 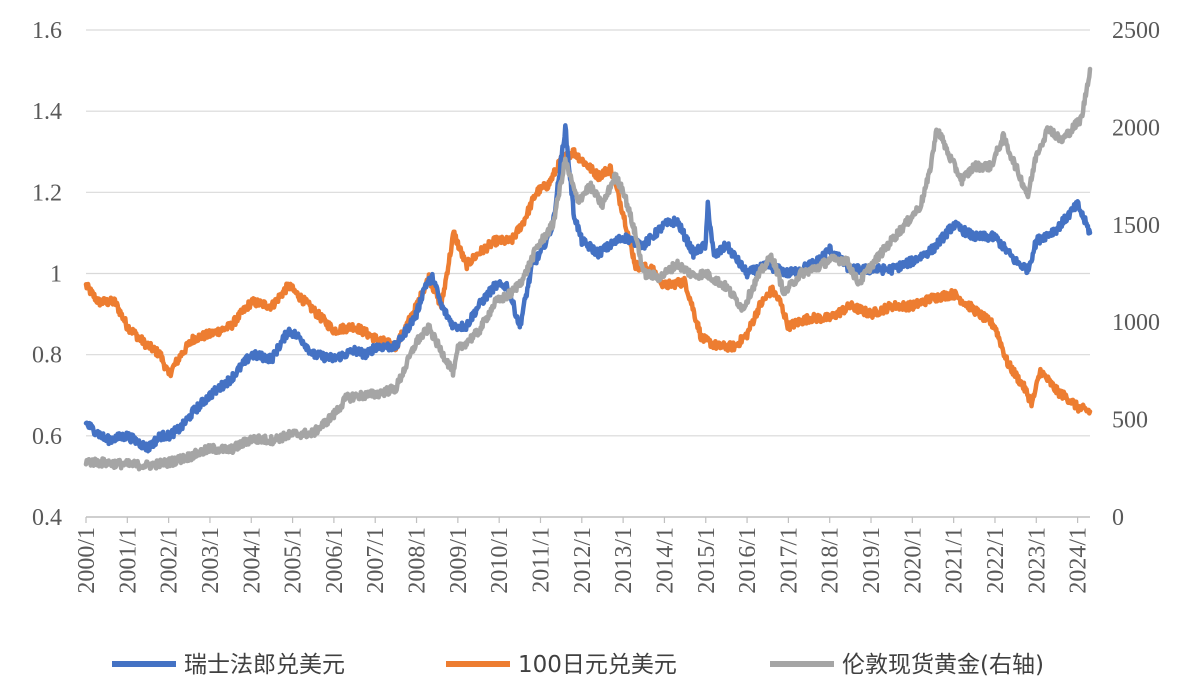 What do you see at coordinates (831, 560) in the screenshot?
I see `x-tick-label: 2018/1` at bounding box center [831, 560].